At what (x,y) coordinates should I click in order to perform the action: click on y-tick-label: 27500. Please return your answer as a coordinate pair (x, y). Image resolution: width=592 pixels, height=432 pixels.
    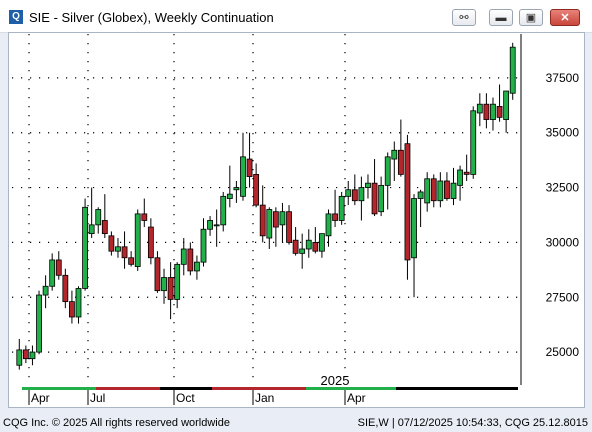
    Looking at the image, I should click on (563, 297).